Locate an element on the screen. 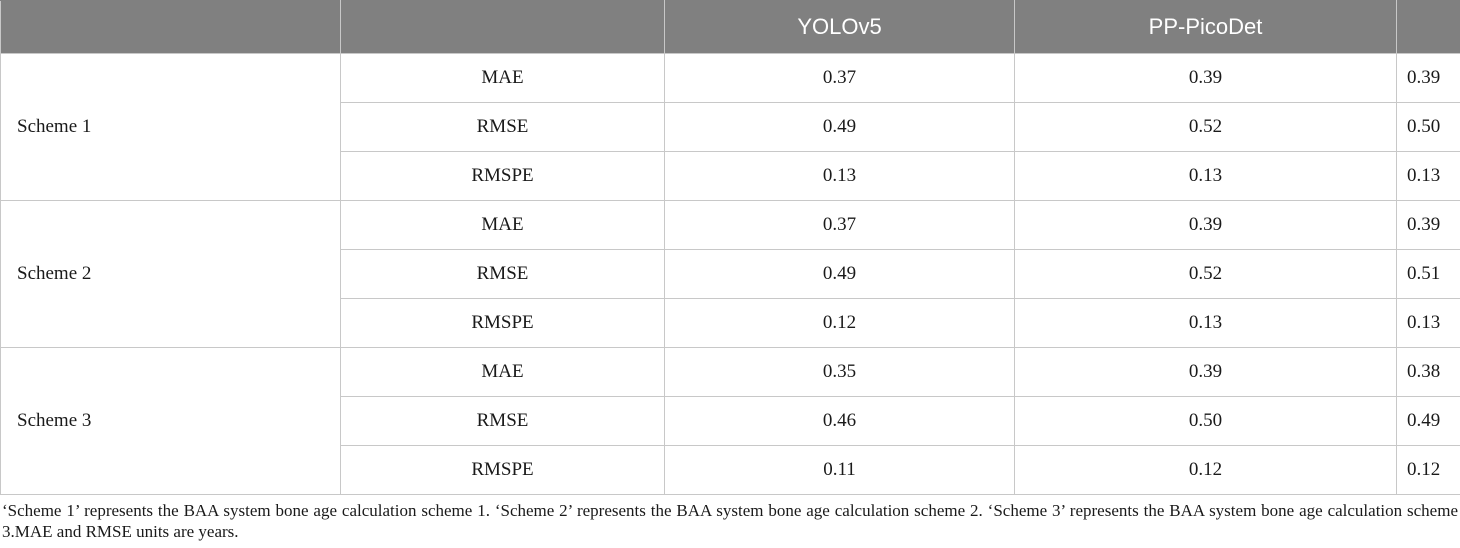 The image size is (1460, 548). header-cell-metric is located at coordinates (502, 27).